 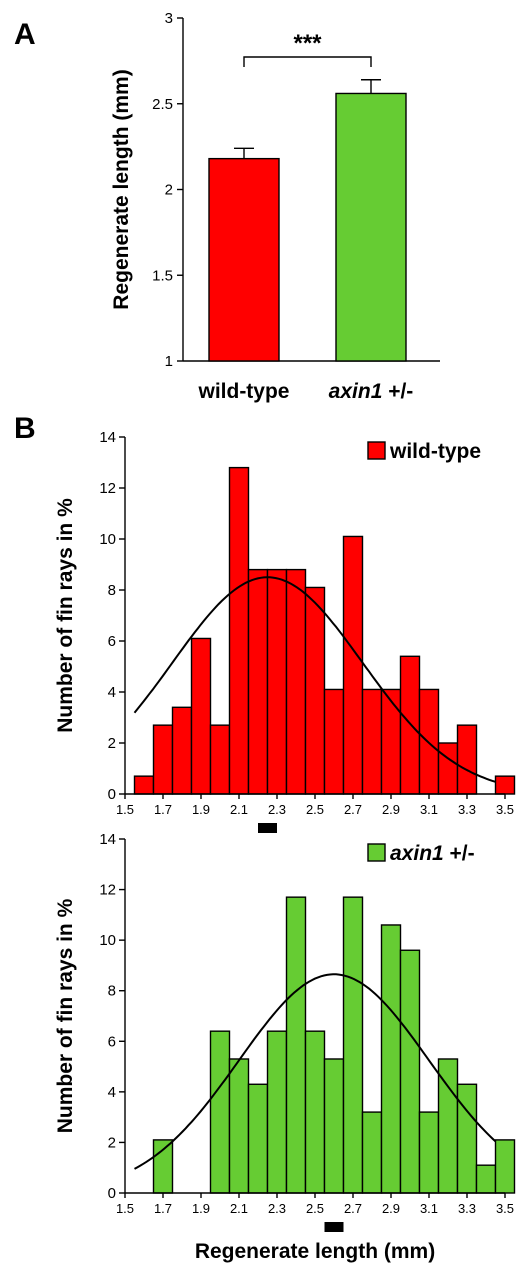 I want to click on y-tick-label: 3, so click(x=169, y=18).